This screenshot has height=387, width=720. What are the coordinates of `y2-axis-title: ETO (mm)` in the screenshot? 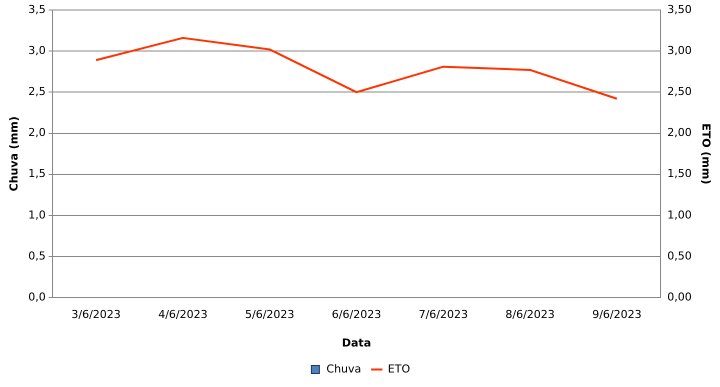 It's located at (706, 153).